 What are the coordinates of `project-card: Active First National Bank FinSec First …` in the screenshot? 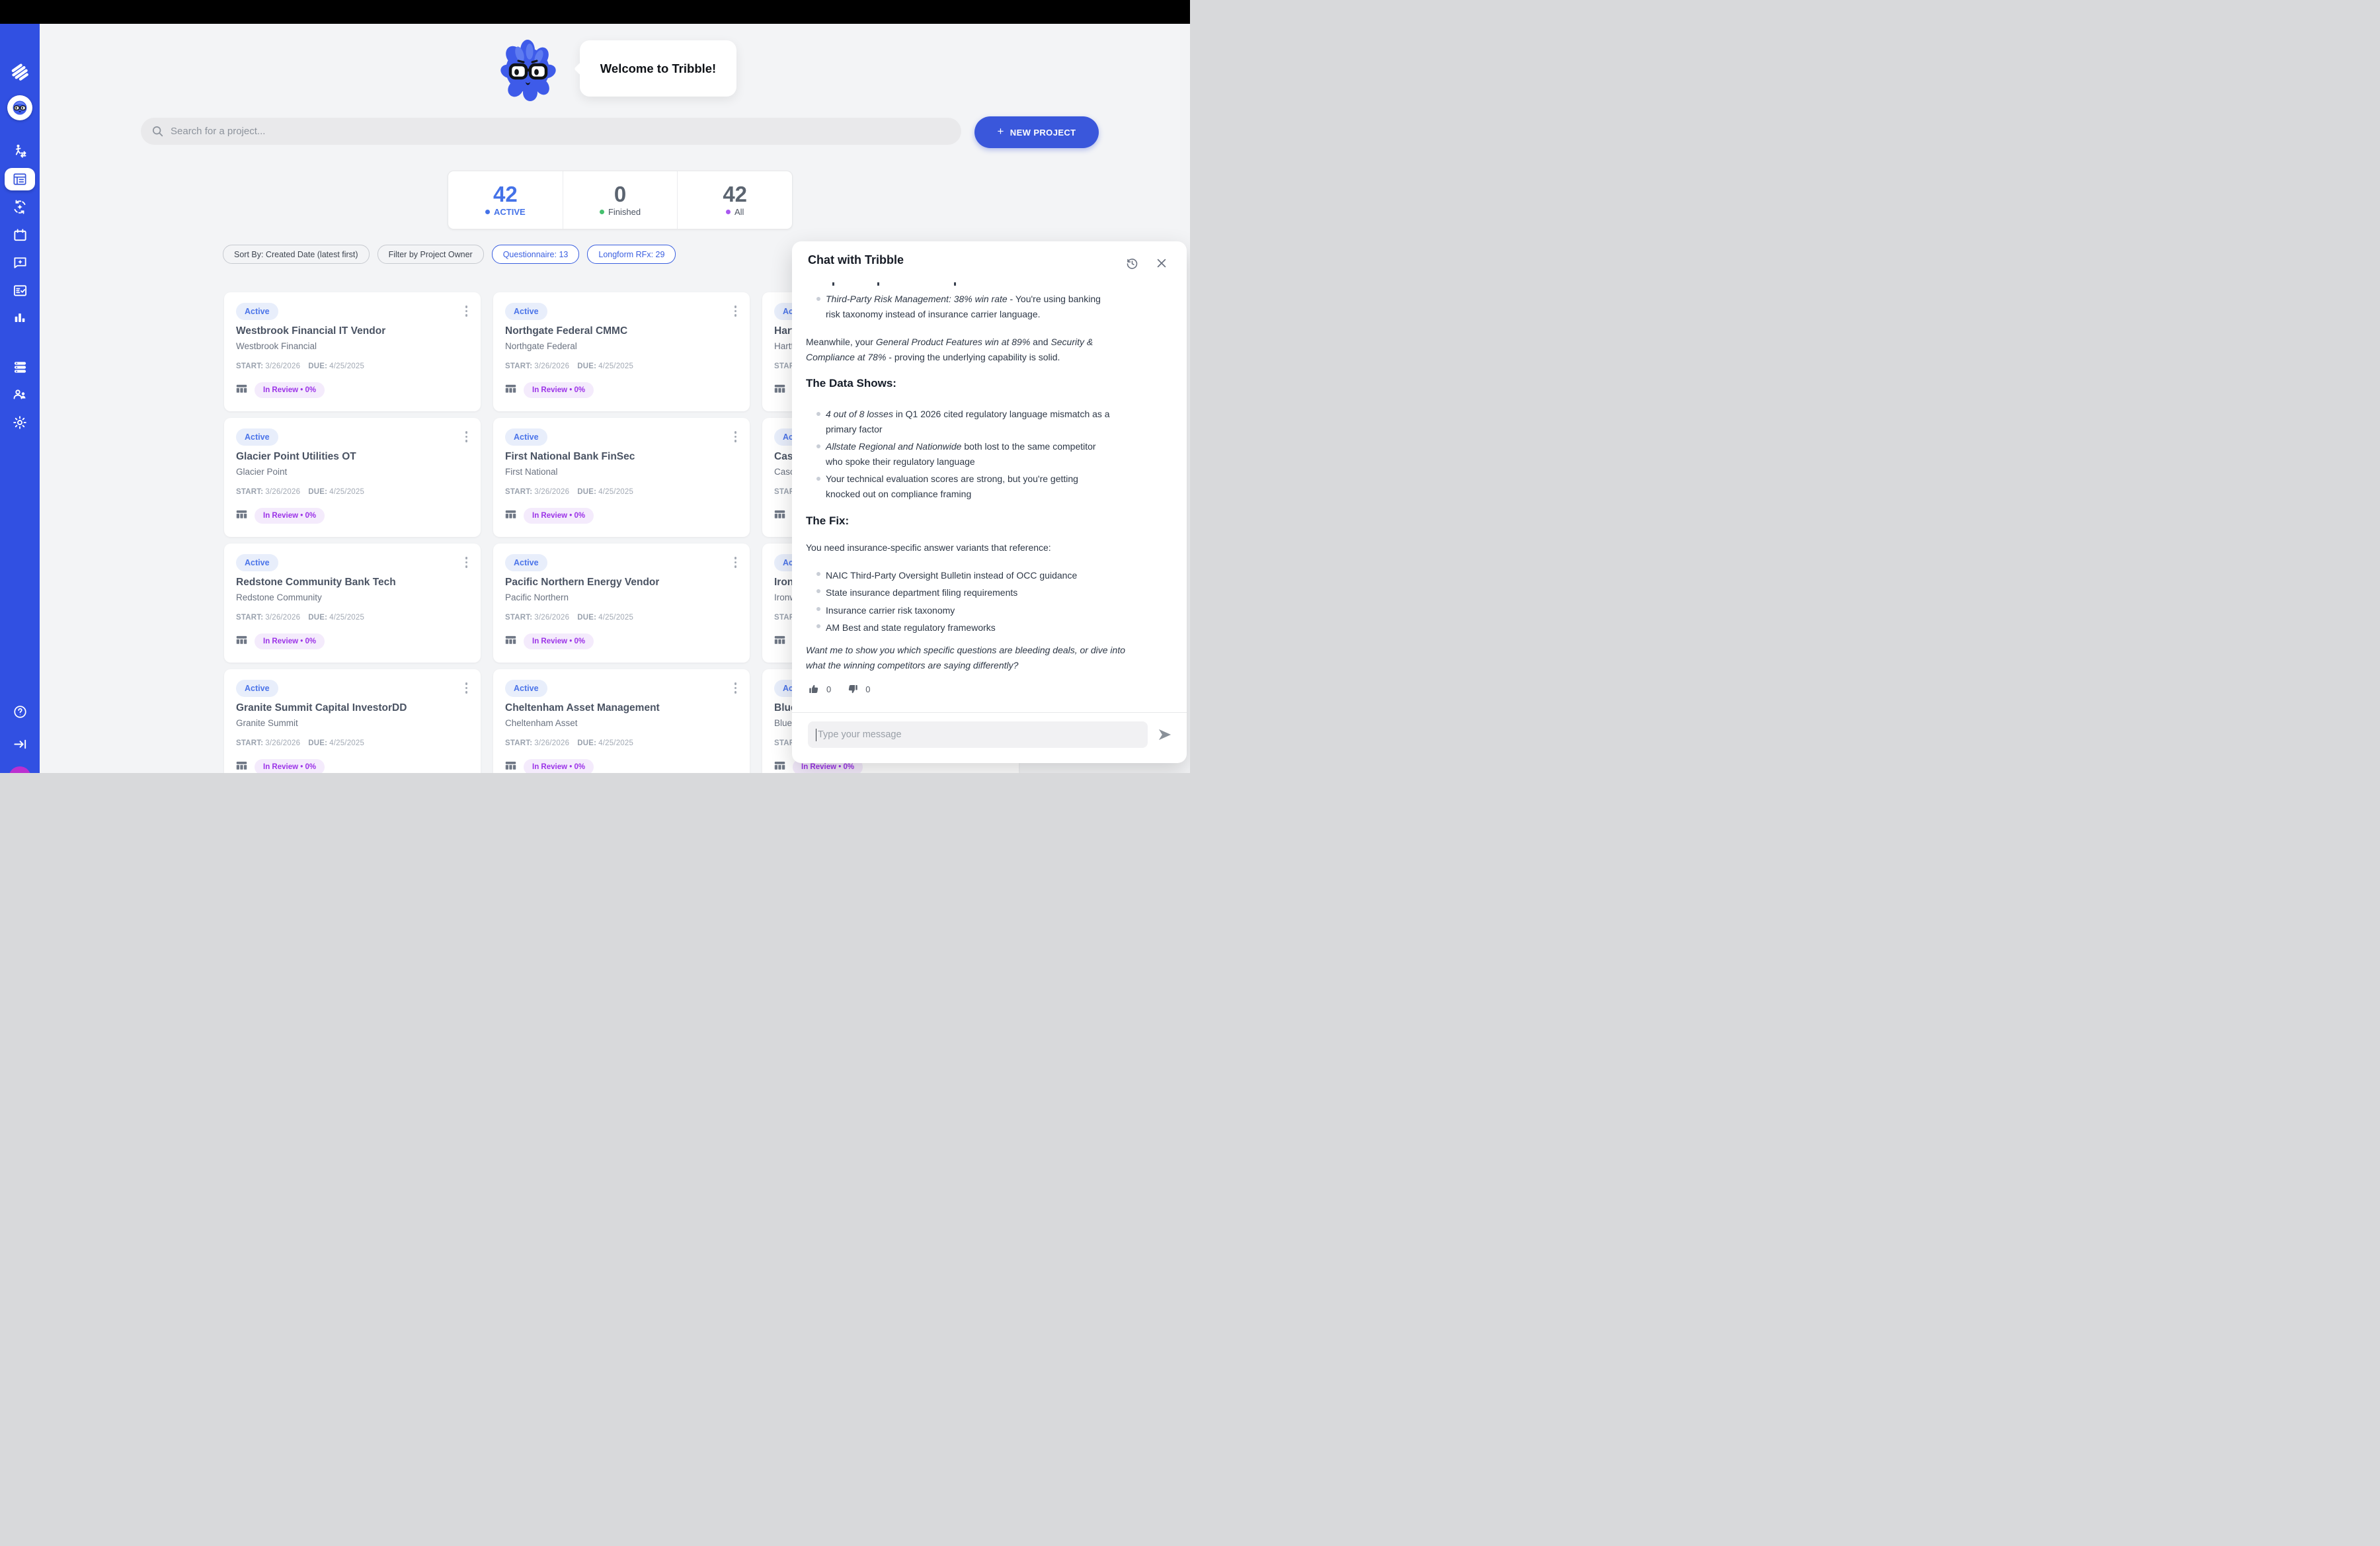 It's located at (621, 477).